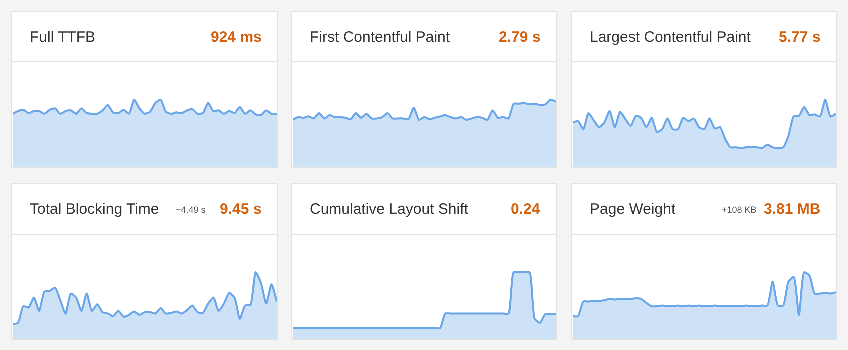 The height and width of the screenshot is (350, 848). Describe the element at coordinates (95, 209) in the screenshot. I see `chart-title: Total Blocking Time` at that location.